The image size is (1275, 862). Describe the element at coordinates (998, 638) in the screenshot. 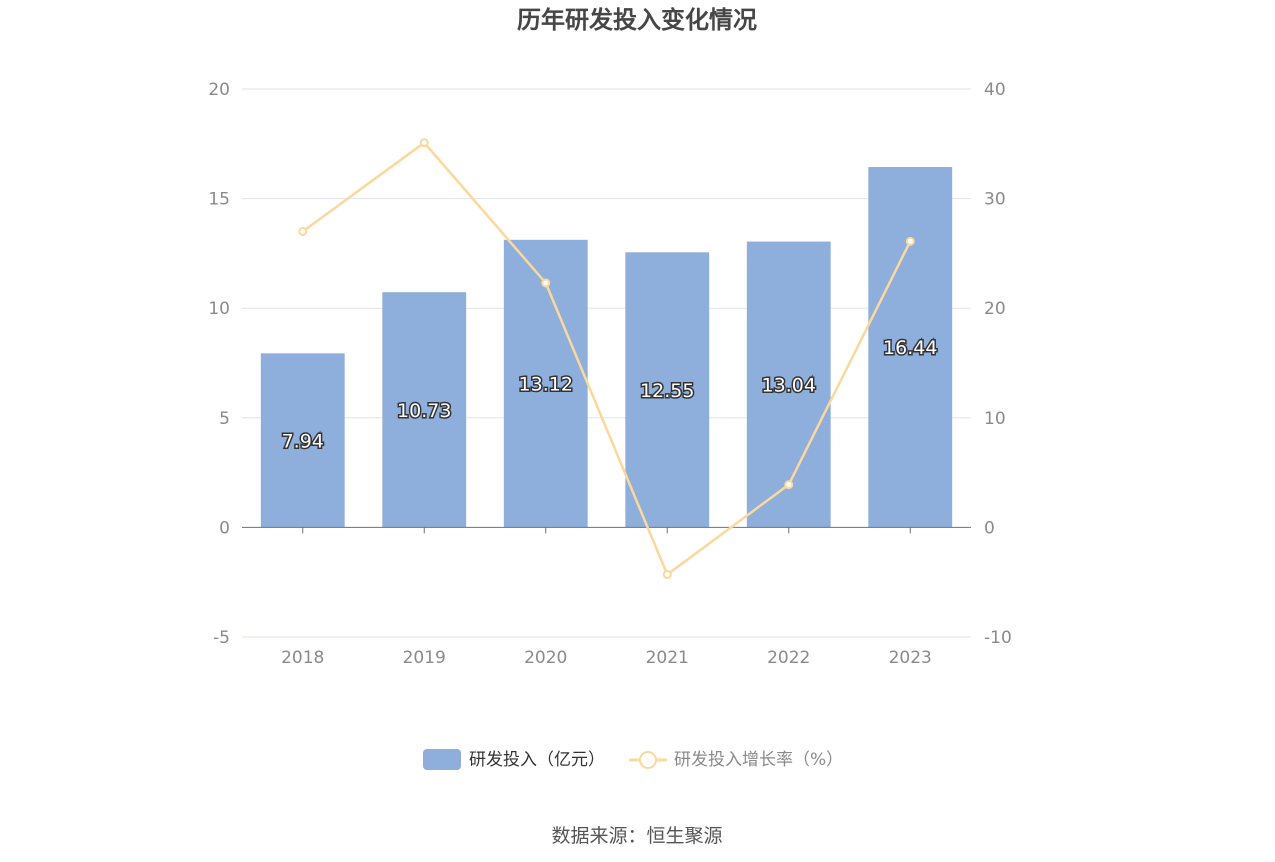

I see `right-tick-label: -10` at that location.